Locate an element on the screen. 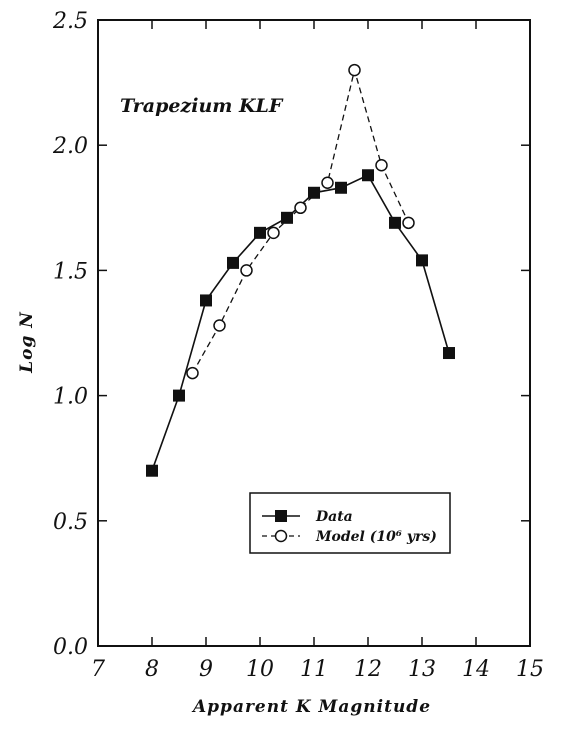 This screenshot has height=744, width=570. y-axis-label: Log N is located at coordinates (27, 342).